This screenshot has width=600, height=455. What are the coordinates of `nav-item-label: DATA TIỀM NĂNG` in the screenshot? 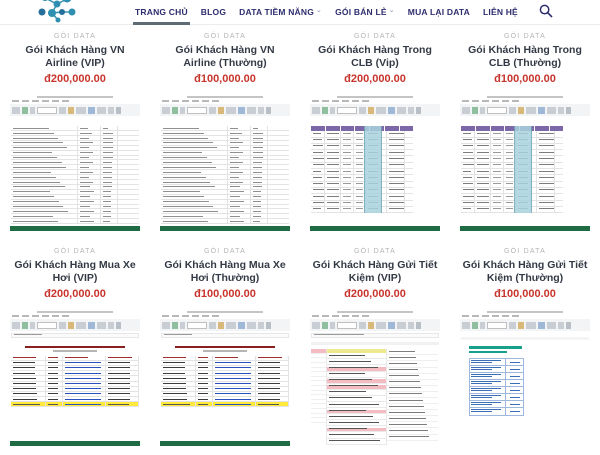 It's located at (277, 11).